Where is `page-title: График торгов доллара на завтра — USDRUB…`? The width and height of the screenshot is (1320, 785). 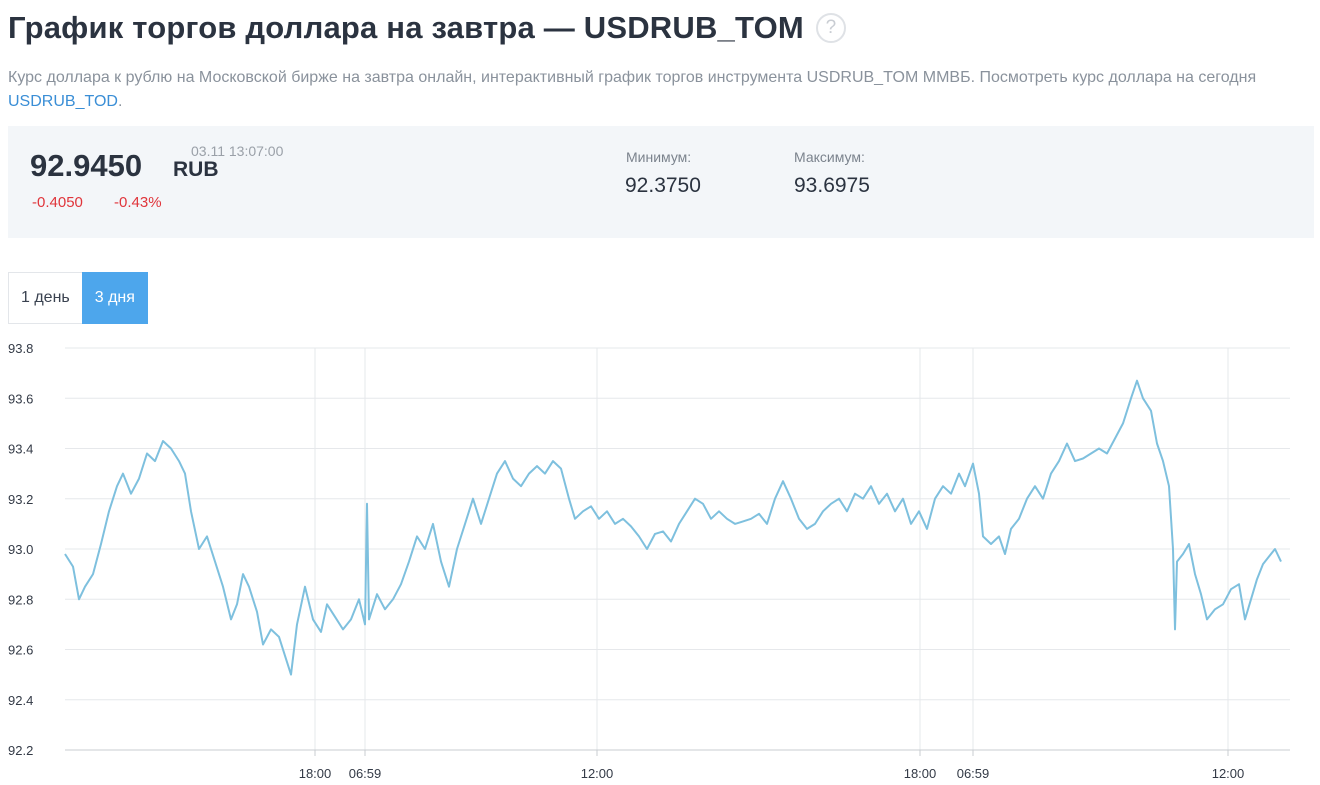 page-title: График торгов доллара на завтра — USDRUB… is located at coordinates (406, 27).